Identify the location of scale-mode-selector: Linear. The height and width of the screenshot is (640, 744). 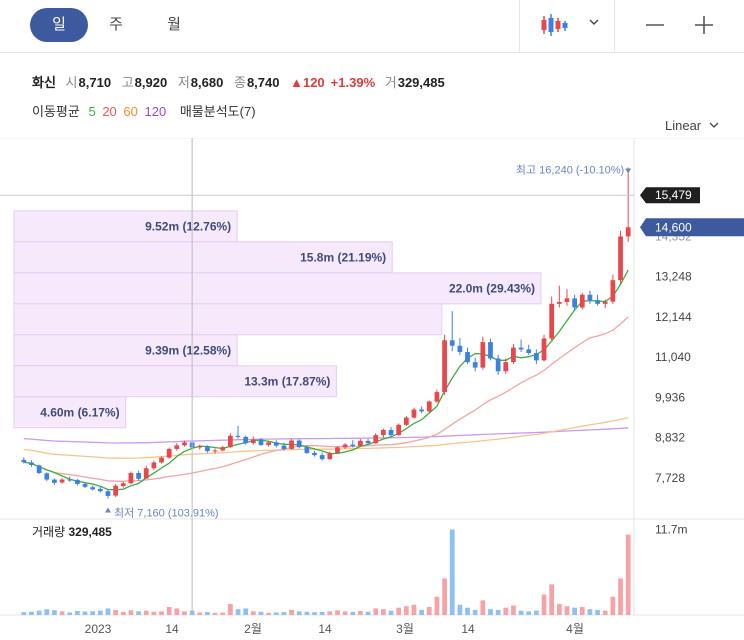
(692, 125).